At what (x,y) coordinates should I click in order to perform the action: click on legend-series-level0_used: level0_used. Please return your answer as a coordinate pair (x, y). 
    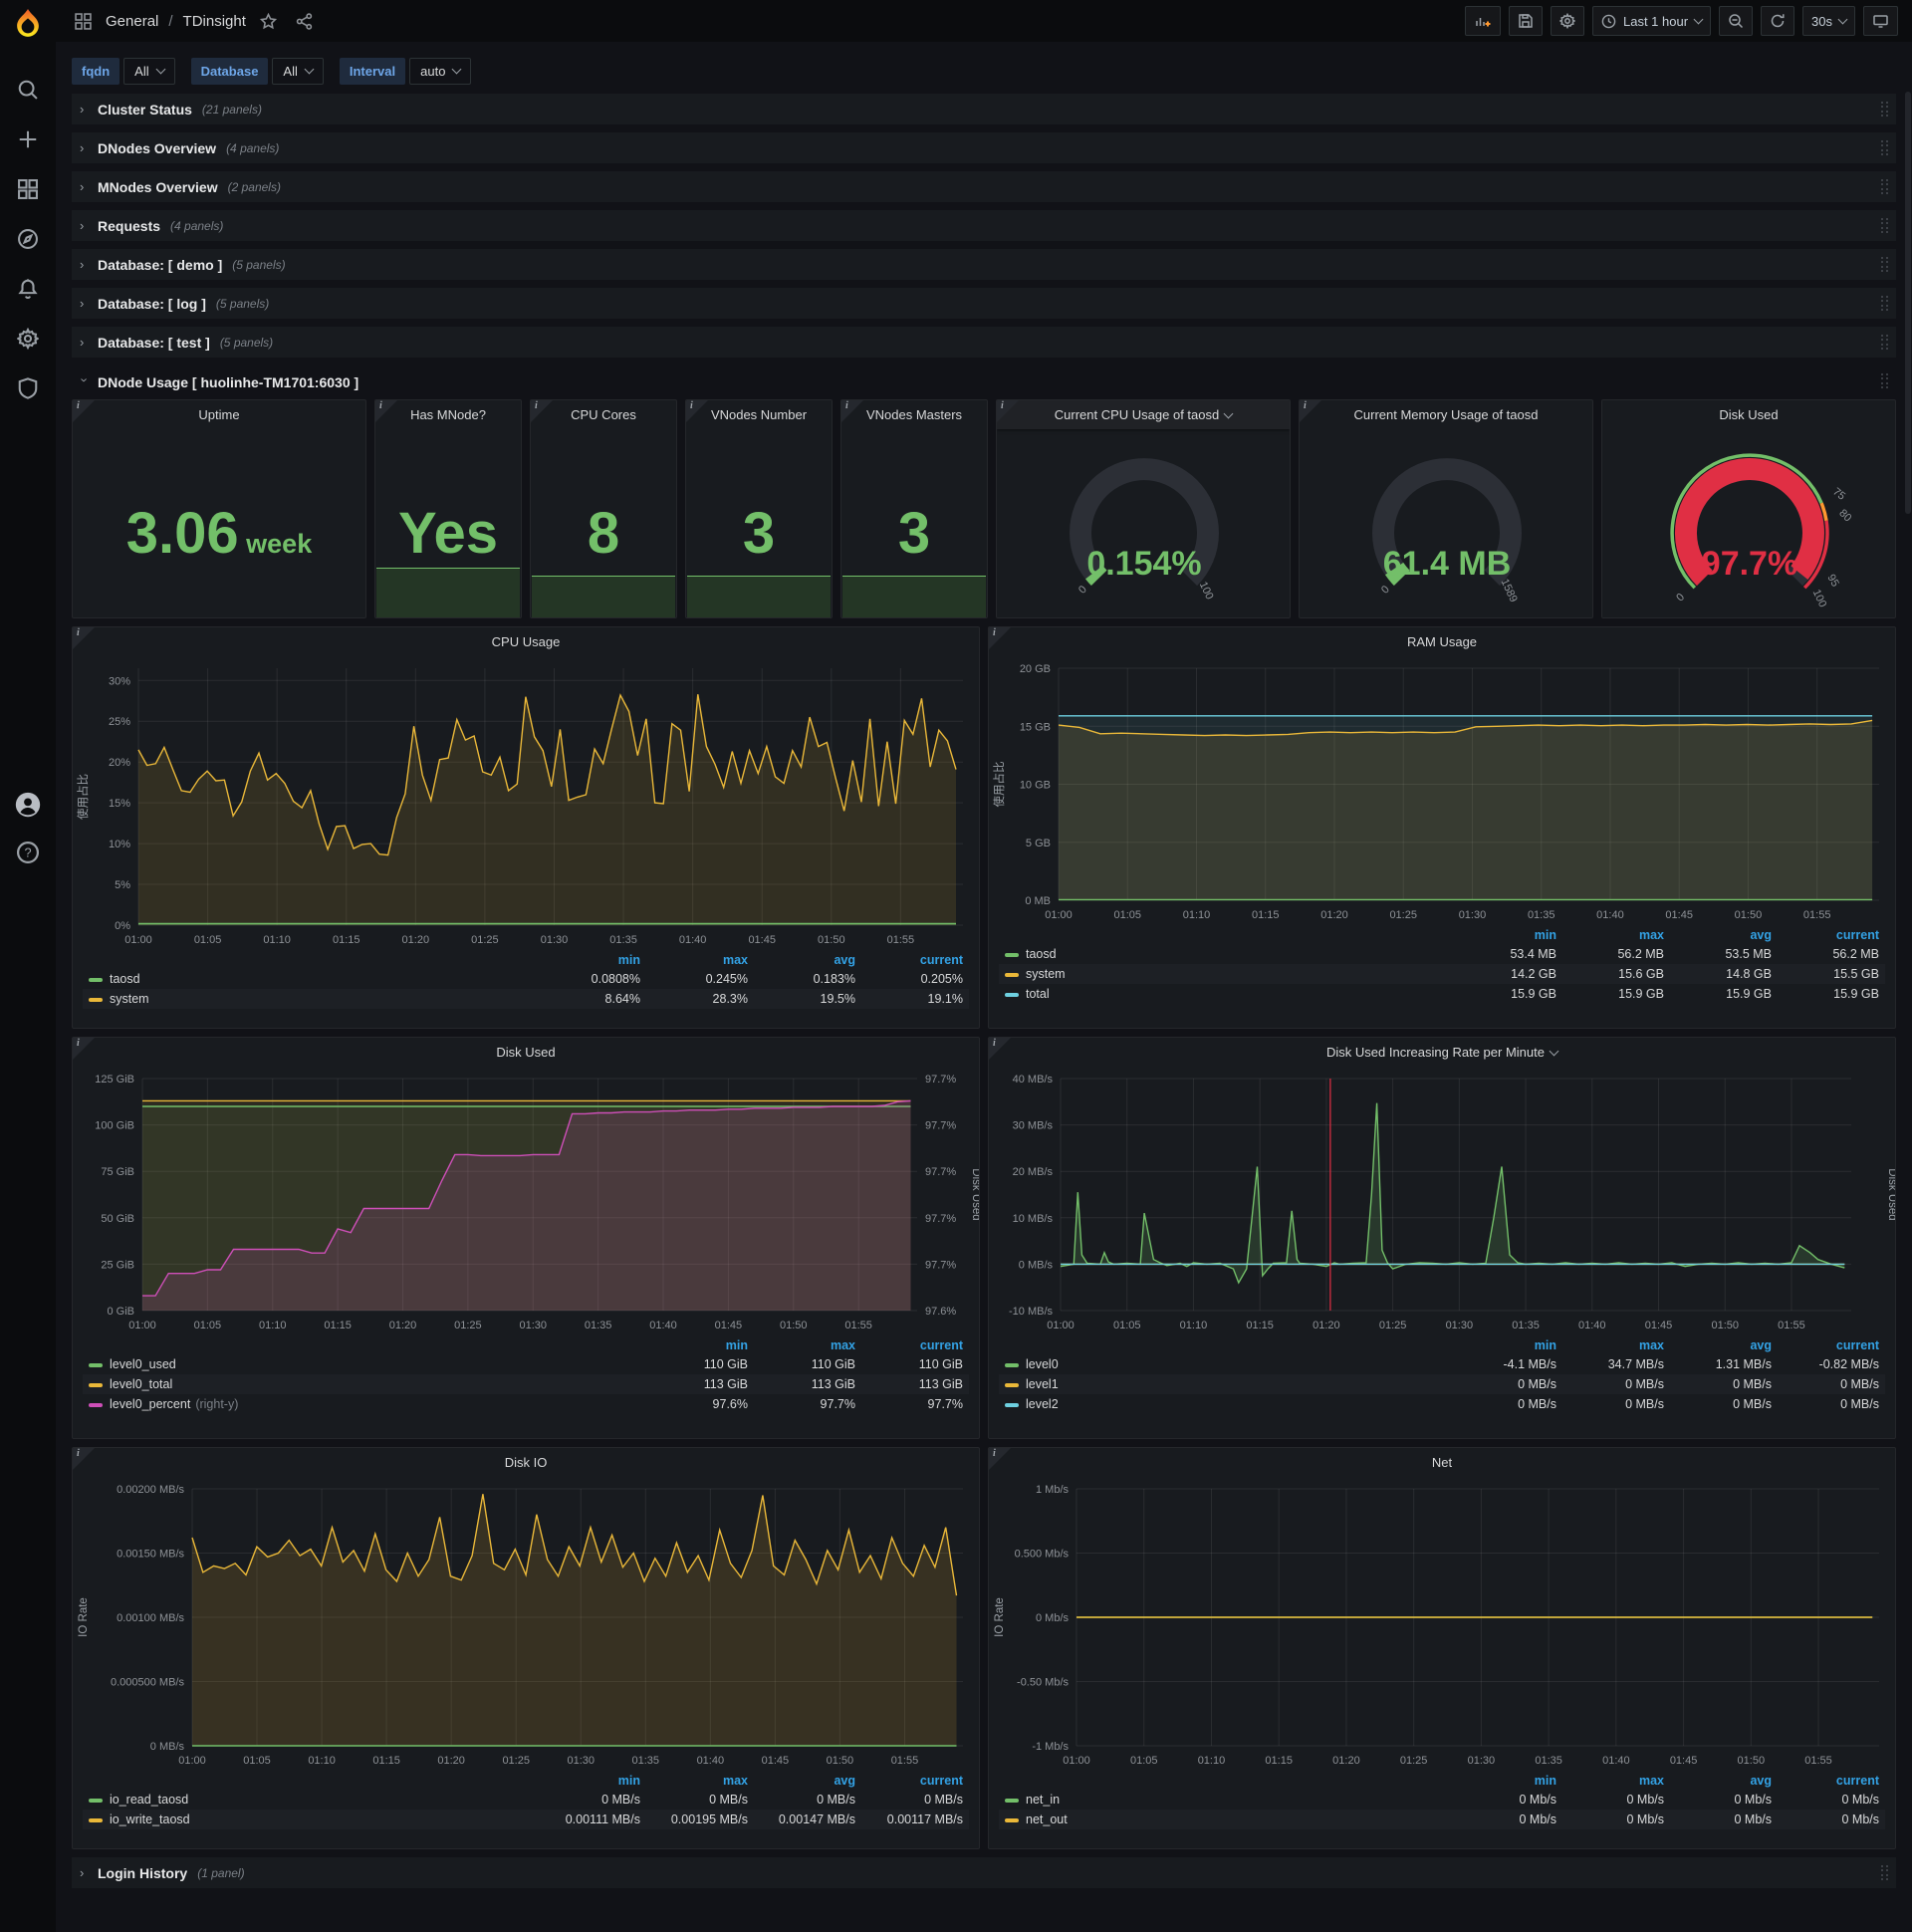
    Looking at the image, I should click on (364, 1364).